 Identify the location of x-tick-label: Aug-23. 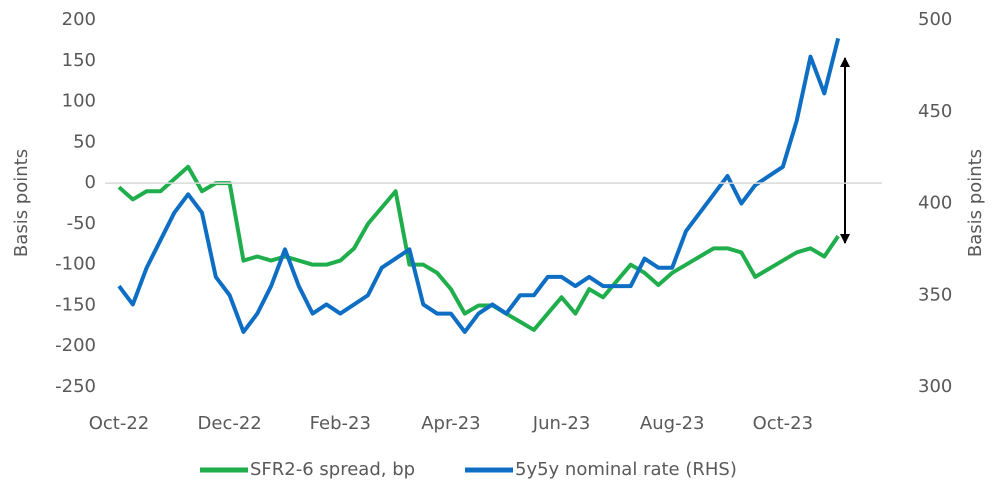
(672, 423).